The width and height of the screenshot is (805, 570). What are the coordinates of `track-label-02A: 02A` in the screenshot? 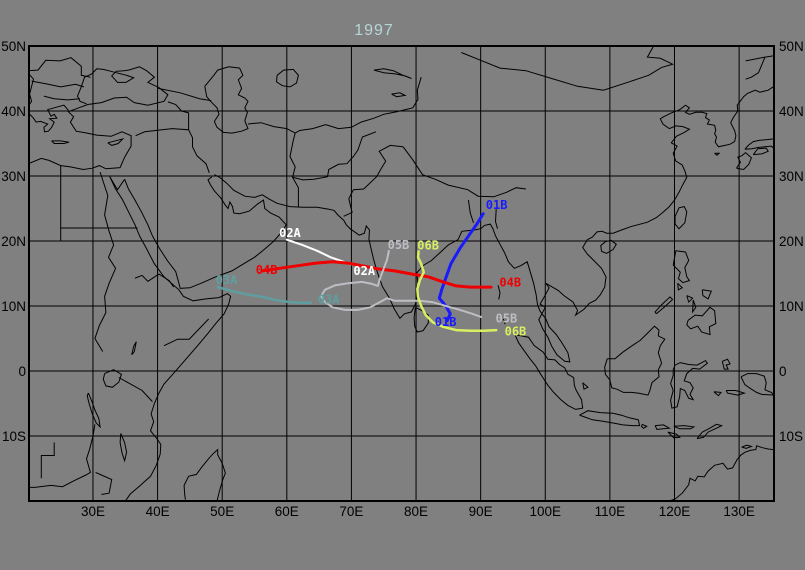 It's located at (364, 271).